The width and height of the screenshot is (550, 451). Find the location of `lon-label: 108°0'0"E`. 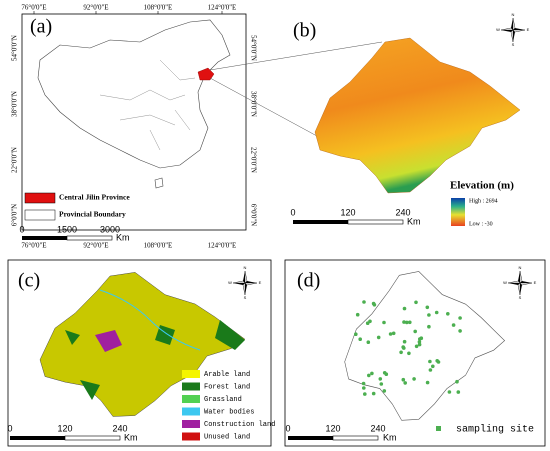

lon-label: 108°0'0"E is located at coordinates (158, 8).